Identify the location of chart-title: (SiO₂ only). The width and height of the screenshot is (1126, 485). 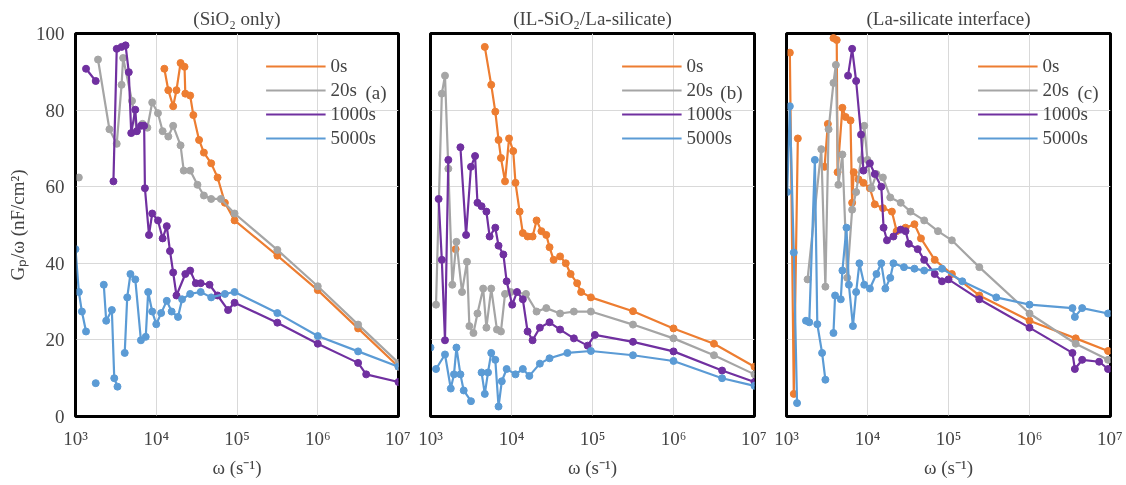
(237, 18).